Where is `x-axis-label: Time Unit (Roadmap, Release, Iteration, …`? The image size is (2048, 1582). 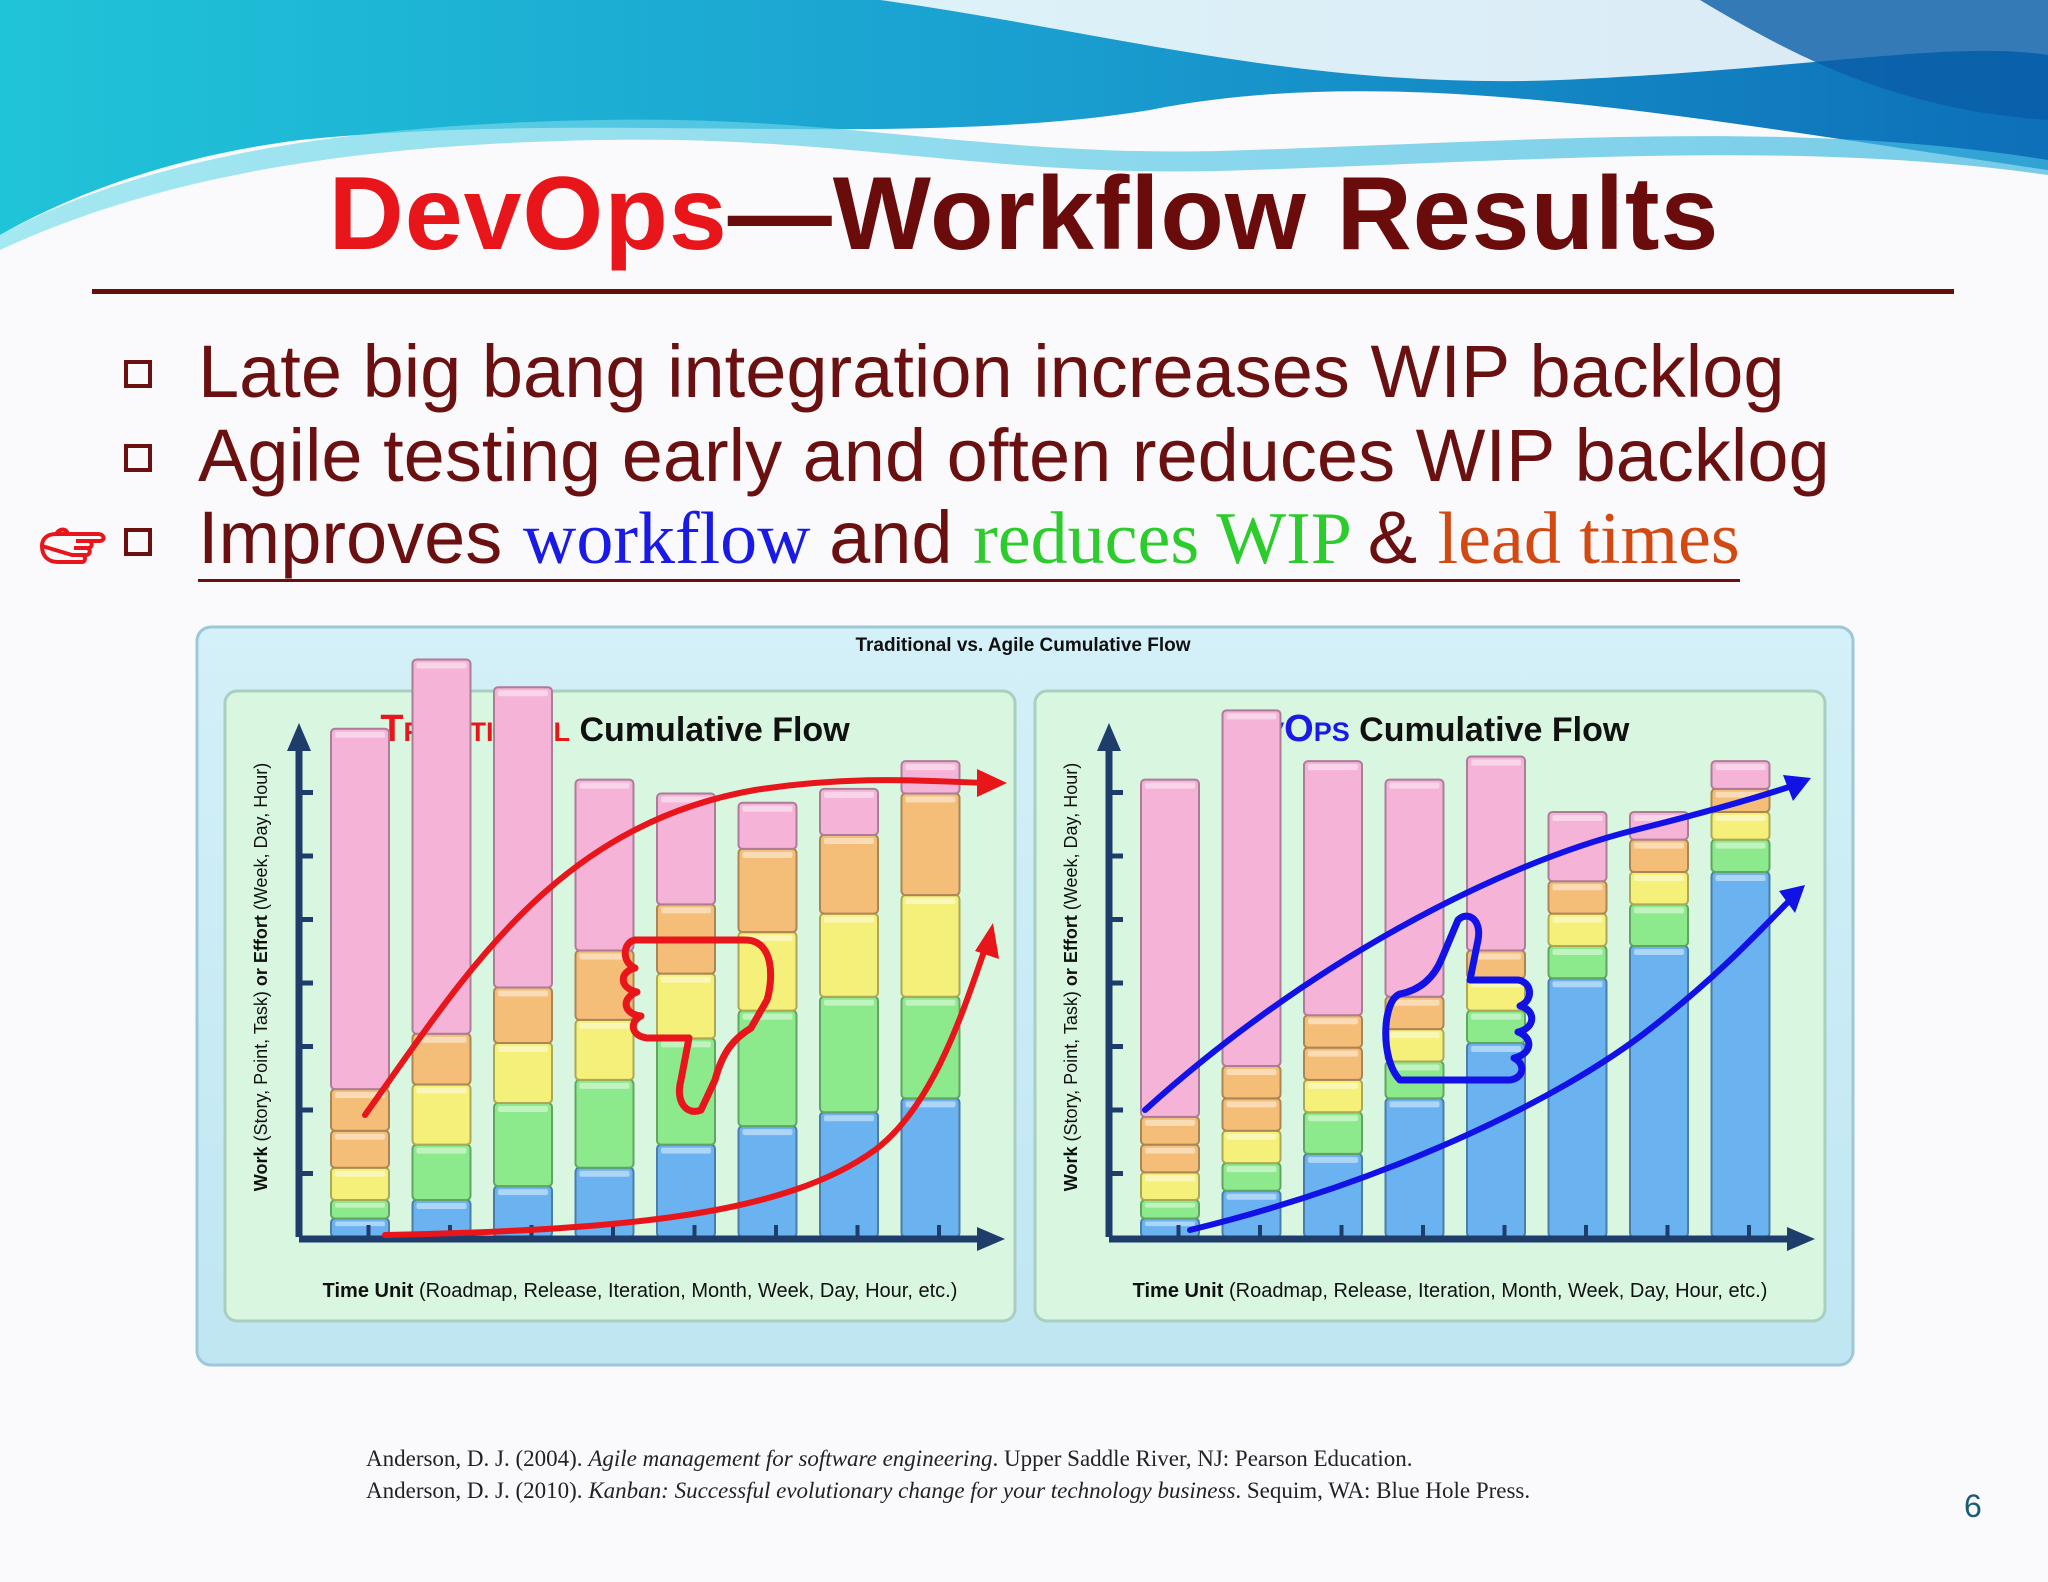
x-axis-label: Time Unit (Roadmap, Release, Iteration, … is located at coordinates (640, 1291).